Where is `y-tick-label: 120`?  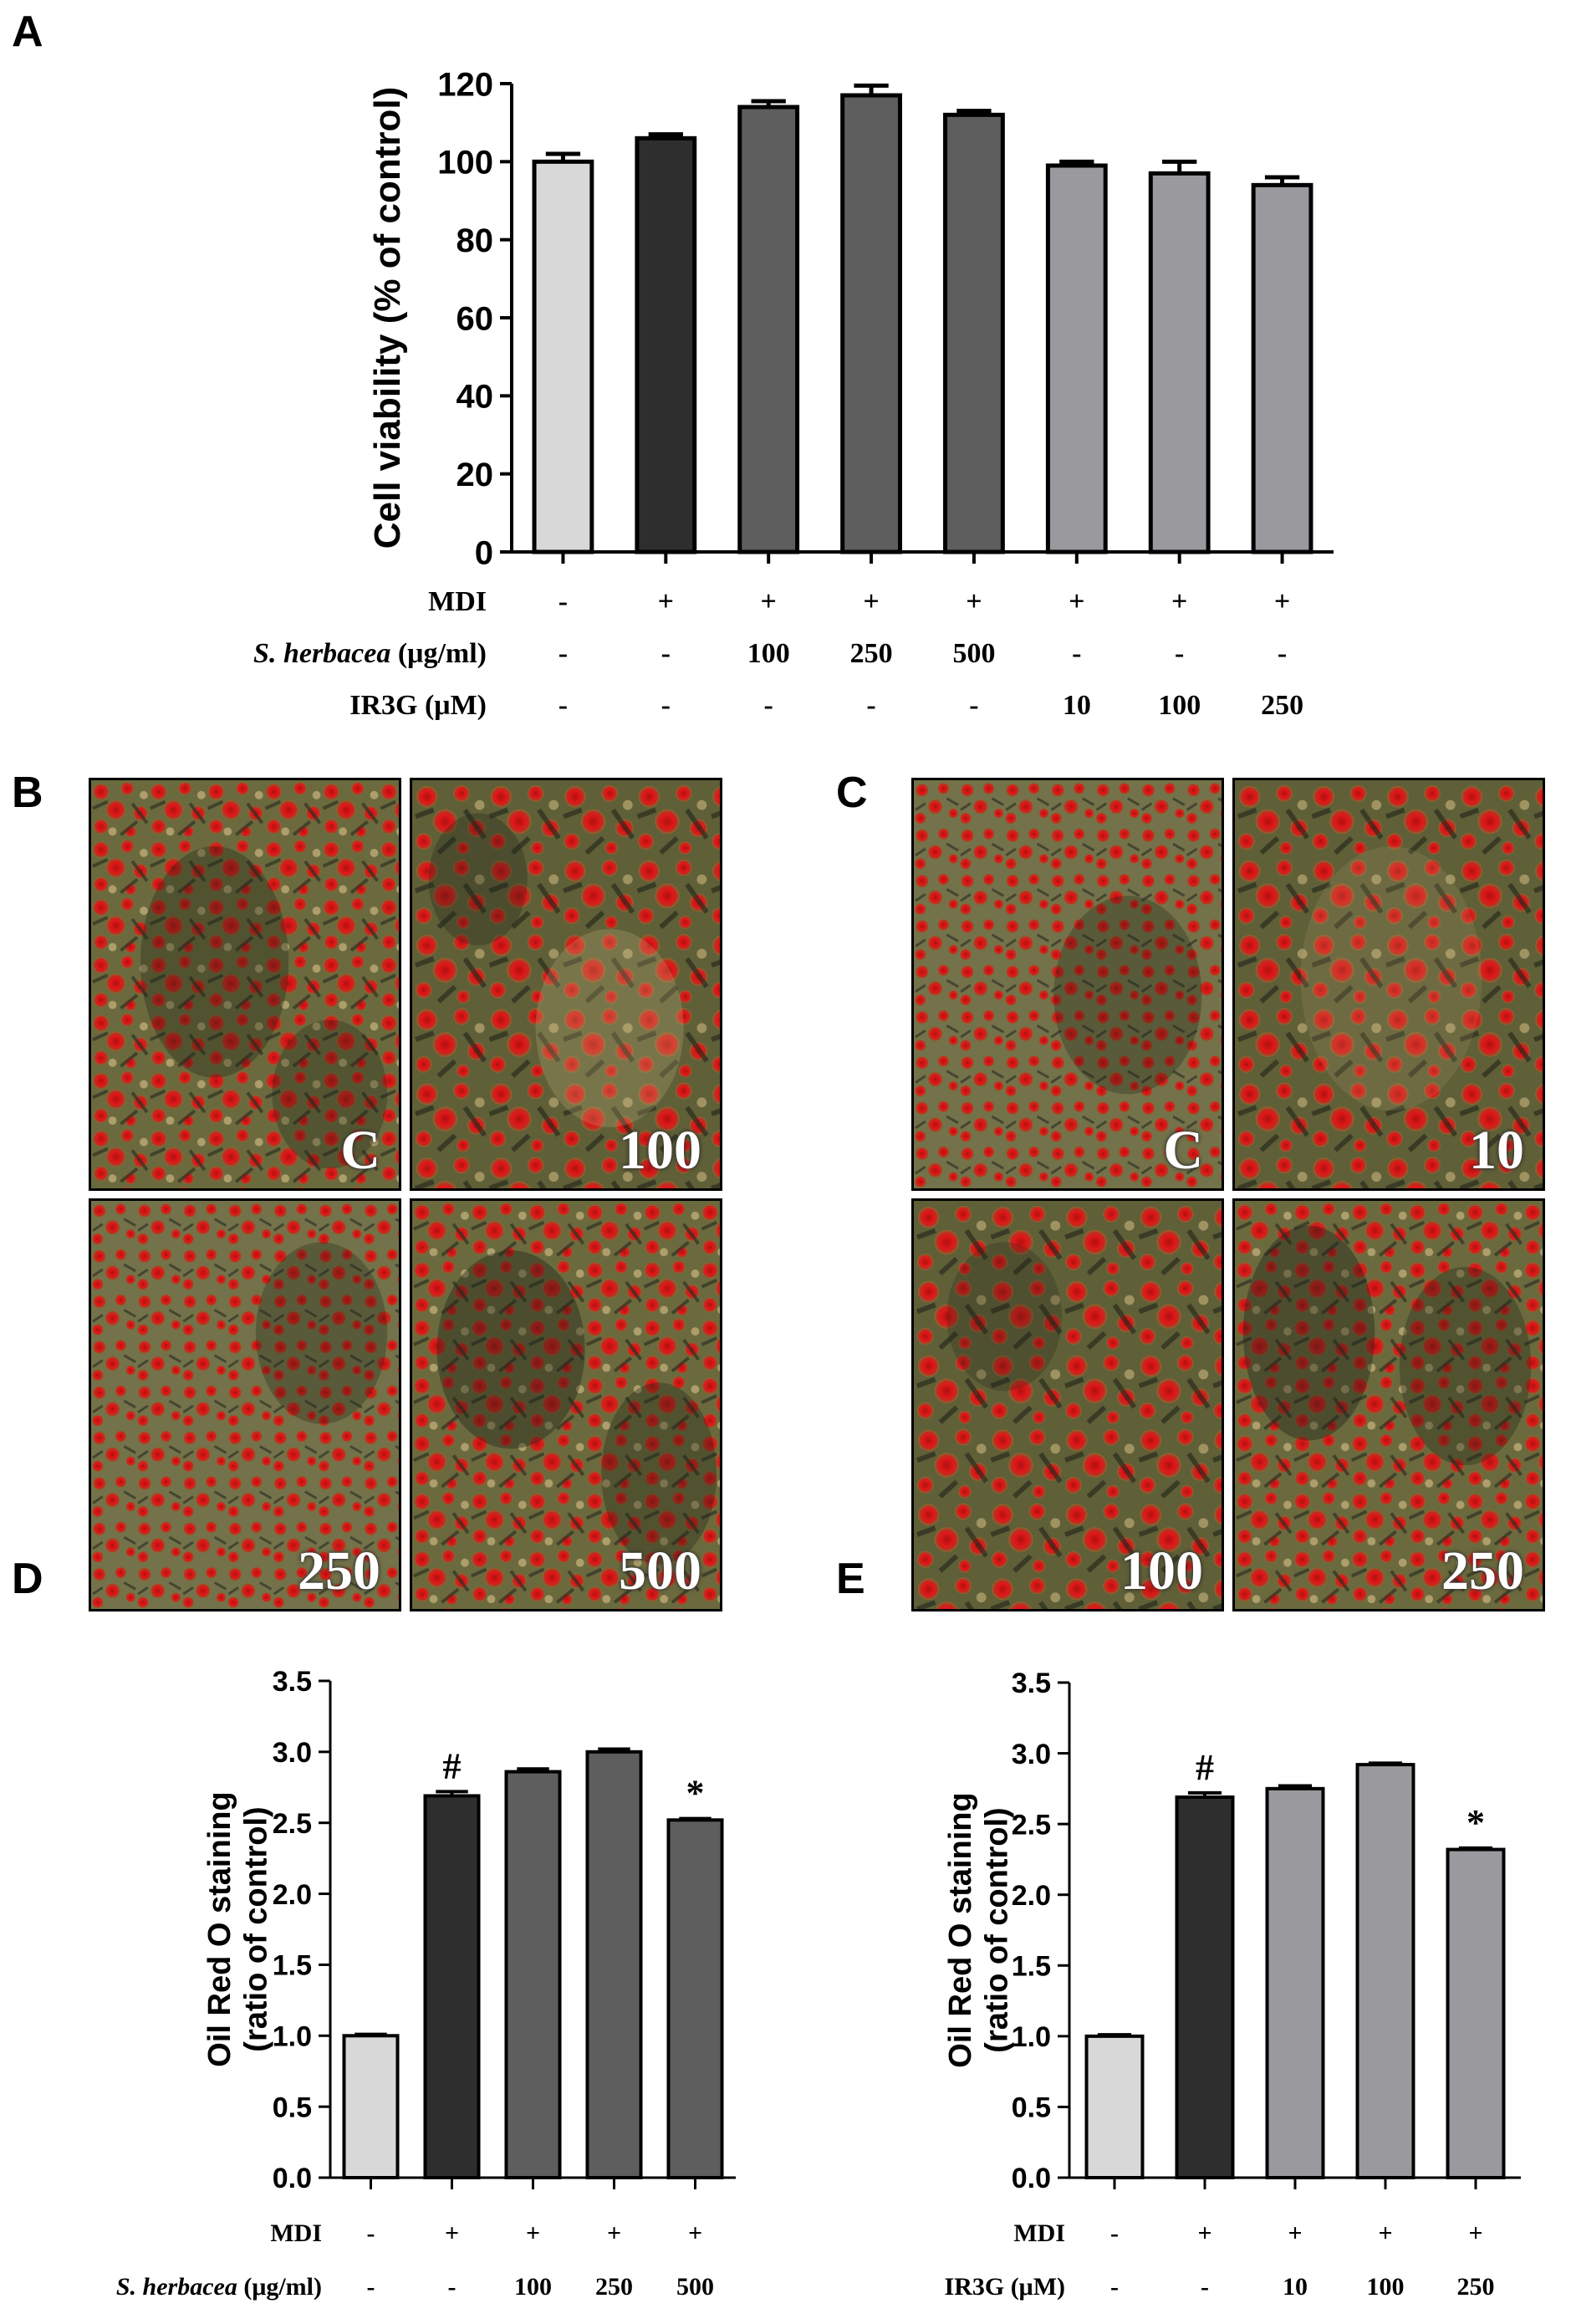
y-tick-label: 120 is located at coordinates (465, 84).